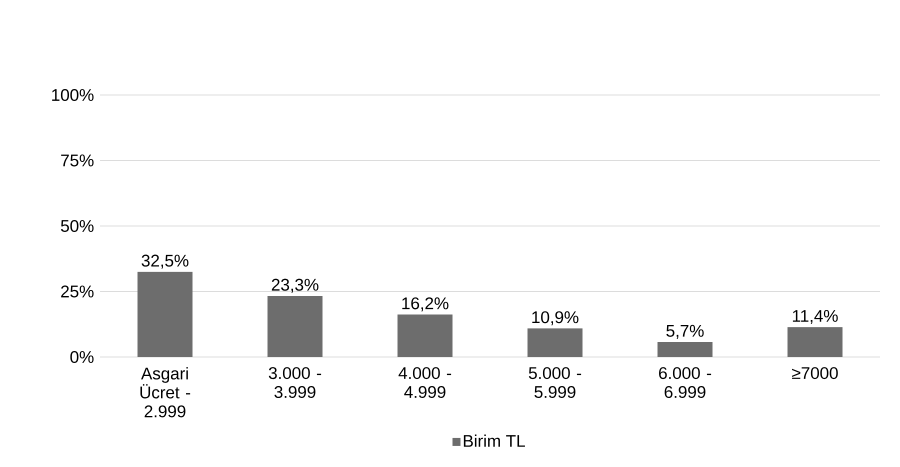  Describe the element at coordinates (555, 318) in the screenshot. I see `data-label: 10,9%` at that location.